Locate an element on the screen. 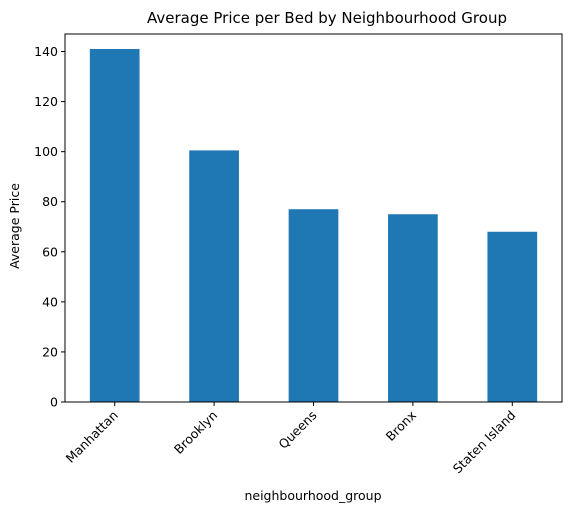 This screenshot has height=515, width=571. y-tick-label: 80 is located at coordinates (50, 201).